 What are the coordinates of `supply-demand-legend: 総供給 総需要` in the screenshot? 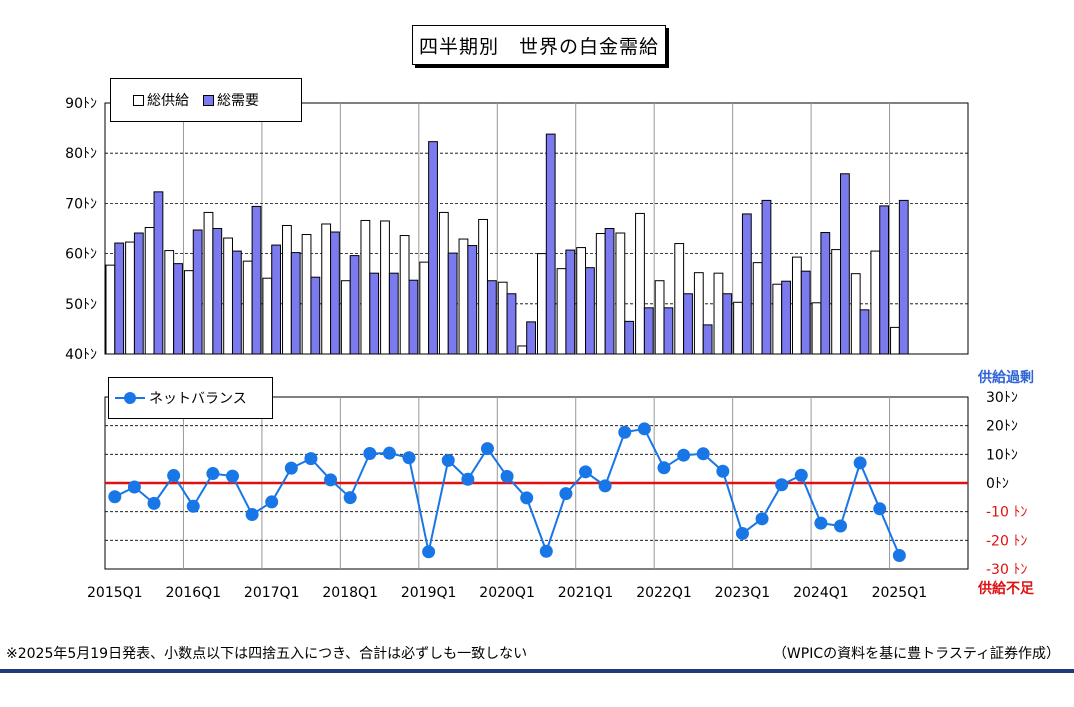 It's located at (206, 100).